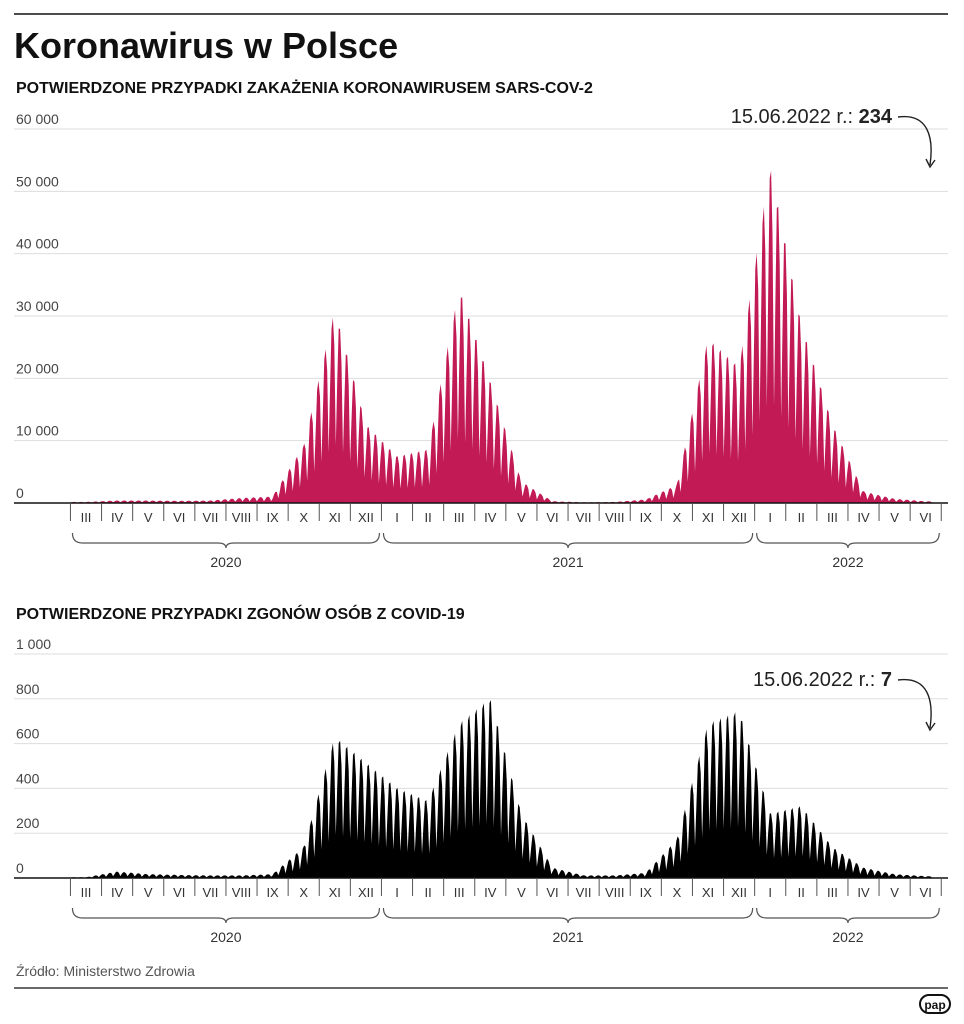 Image resolution: width=964 pixels, height=1024 pixels. Describe the element at coordinates (37, 368) in the screenshot. I see `cases-y-tick-label: 20 000` at that location.